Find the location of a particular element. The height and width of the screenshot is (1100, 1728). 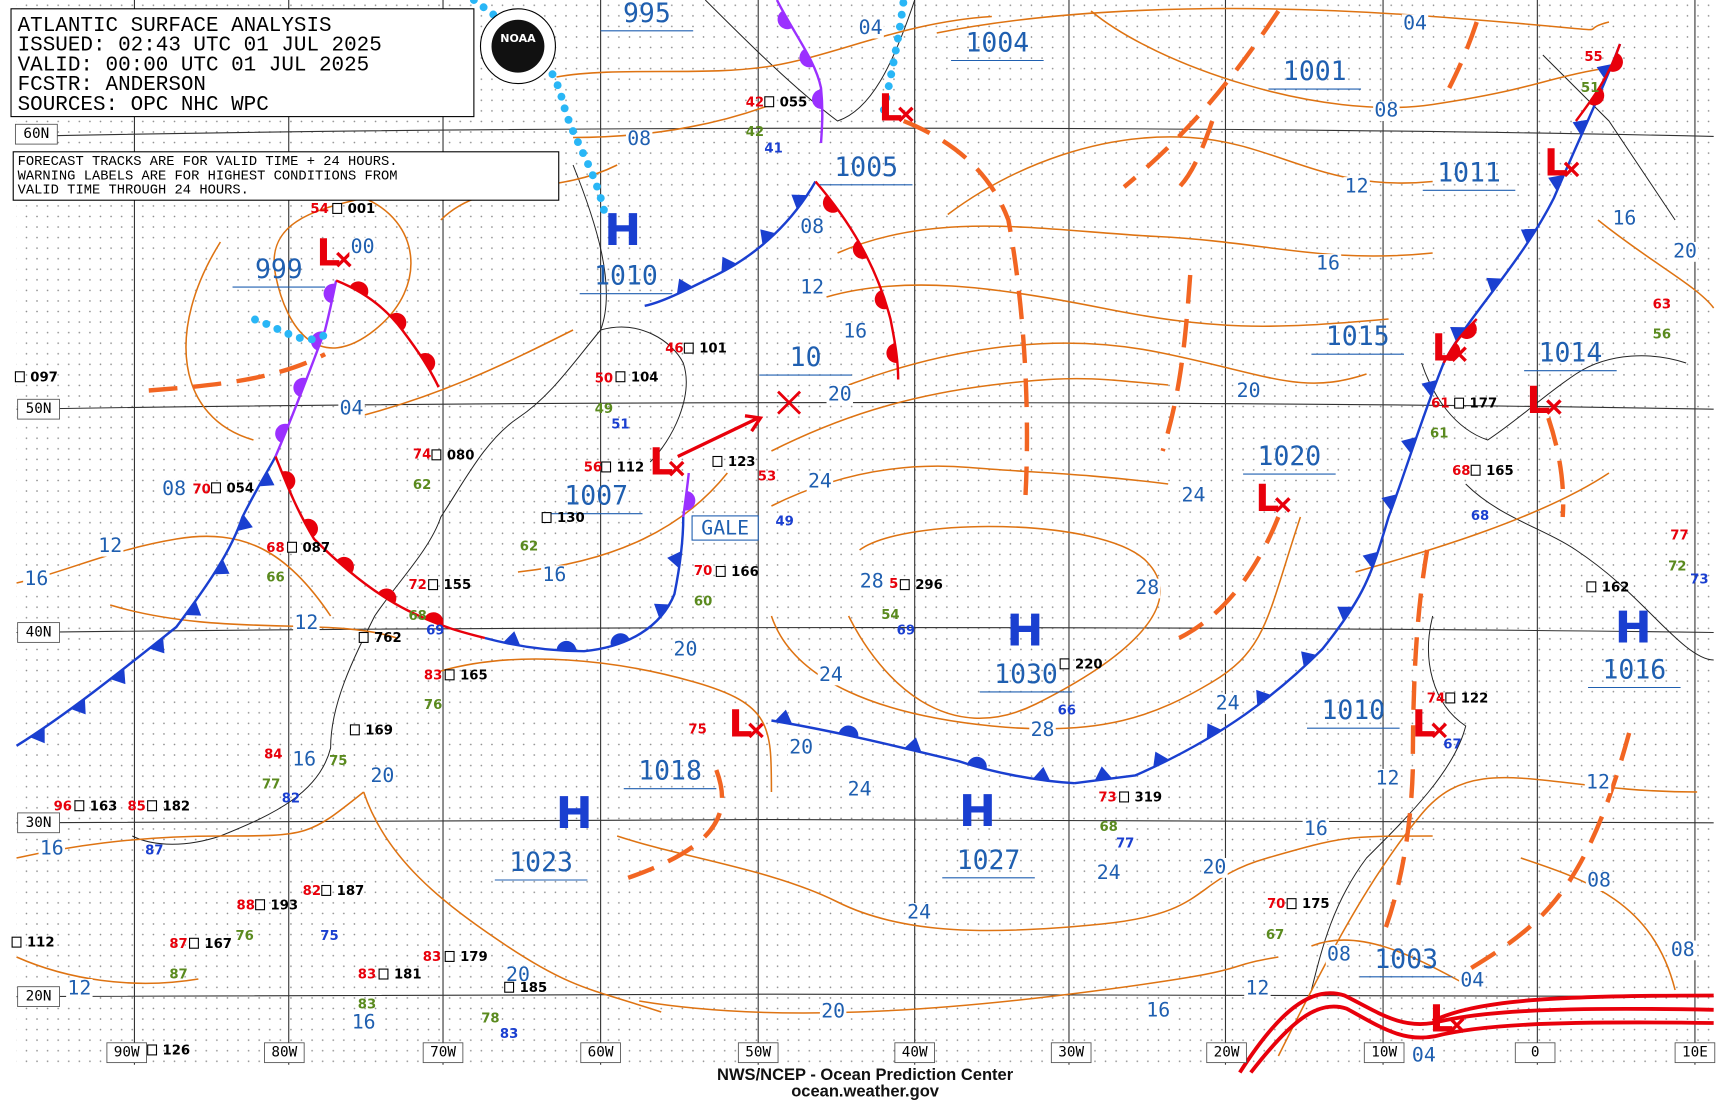

station-dewpoint: 68 is located at coordinates (417, 616).